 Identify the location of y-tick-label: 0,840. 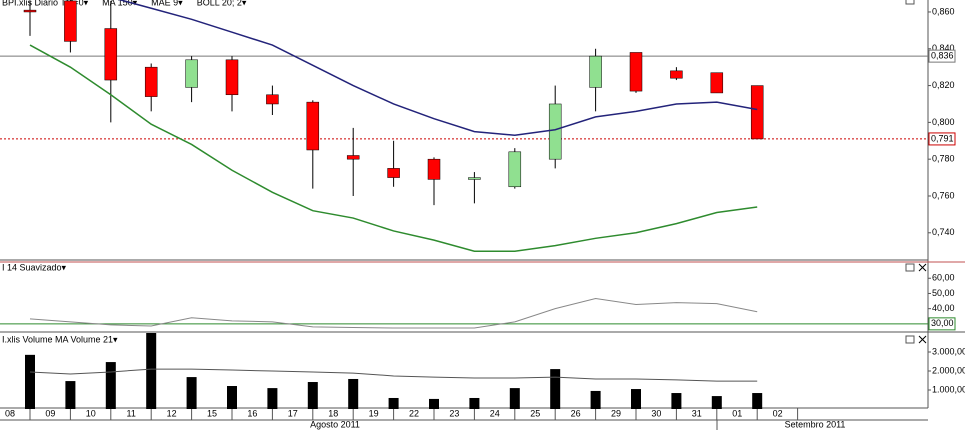
(943, 48).